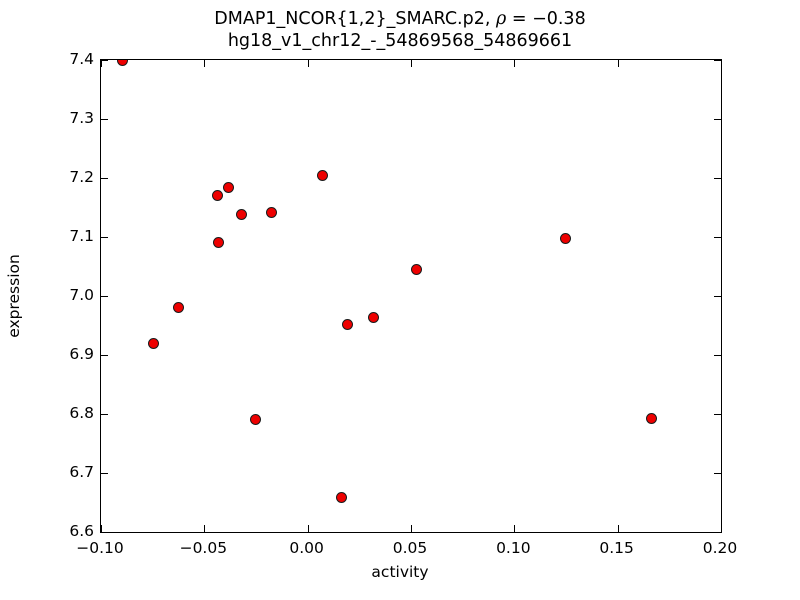 The height and width of the screenshot is (600, 800). Describe the element at coordinates (546, 19) in the screenshot. I see `rho-value: = −0.38` at that location.